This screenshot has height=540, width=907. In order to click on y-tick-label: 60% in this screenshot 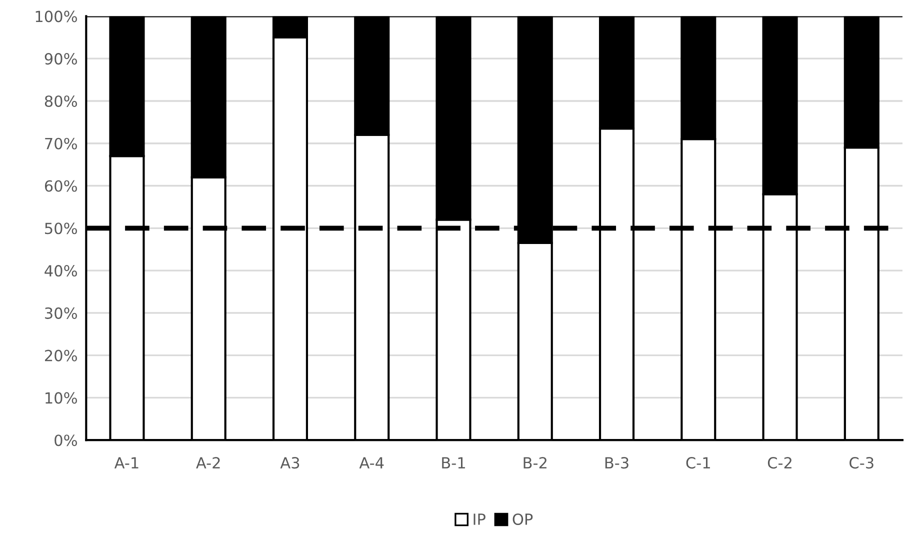, I will do `click(60, 186)`.